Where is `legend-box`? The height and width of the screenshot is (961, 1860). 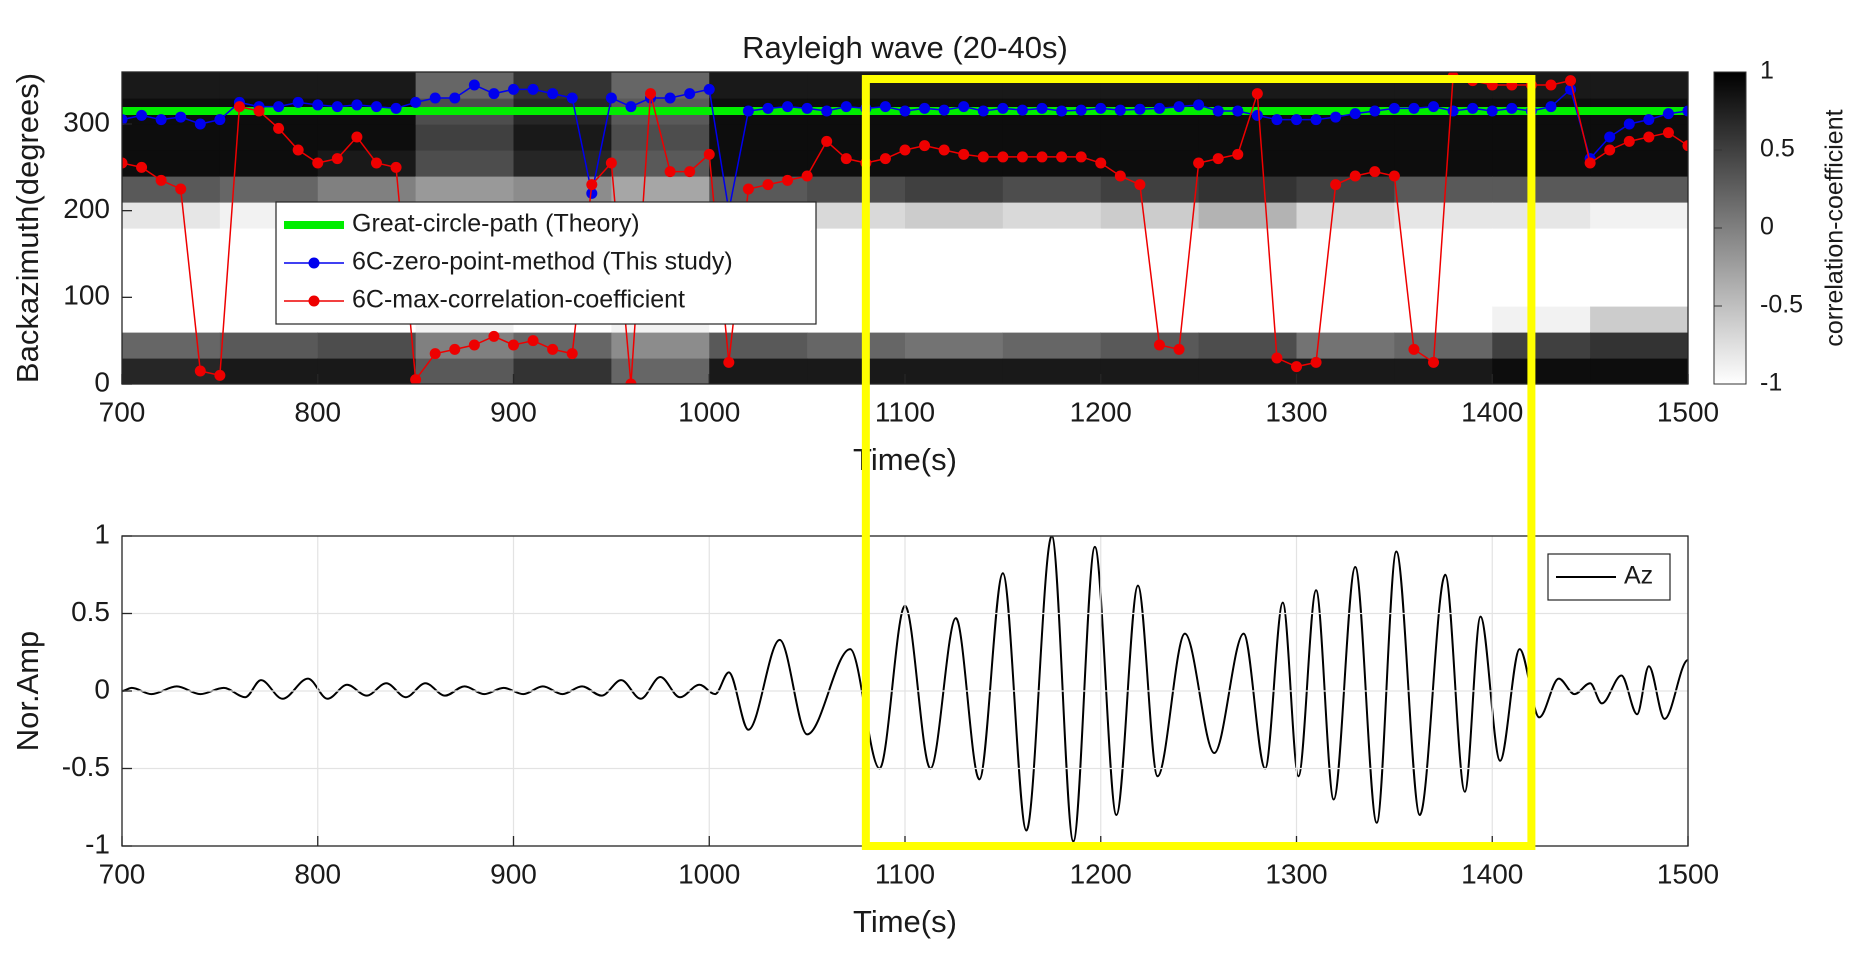 legend-box is located at coordinates (546, 263).